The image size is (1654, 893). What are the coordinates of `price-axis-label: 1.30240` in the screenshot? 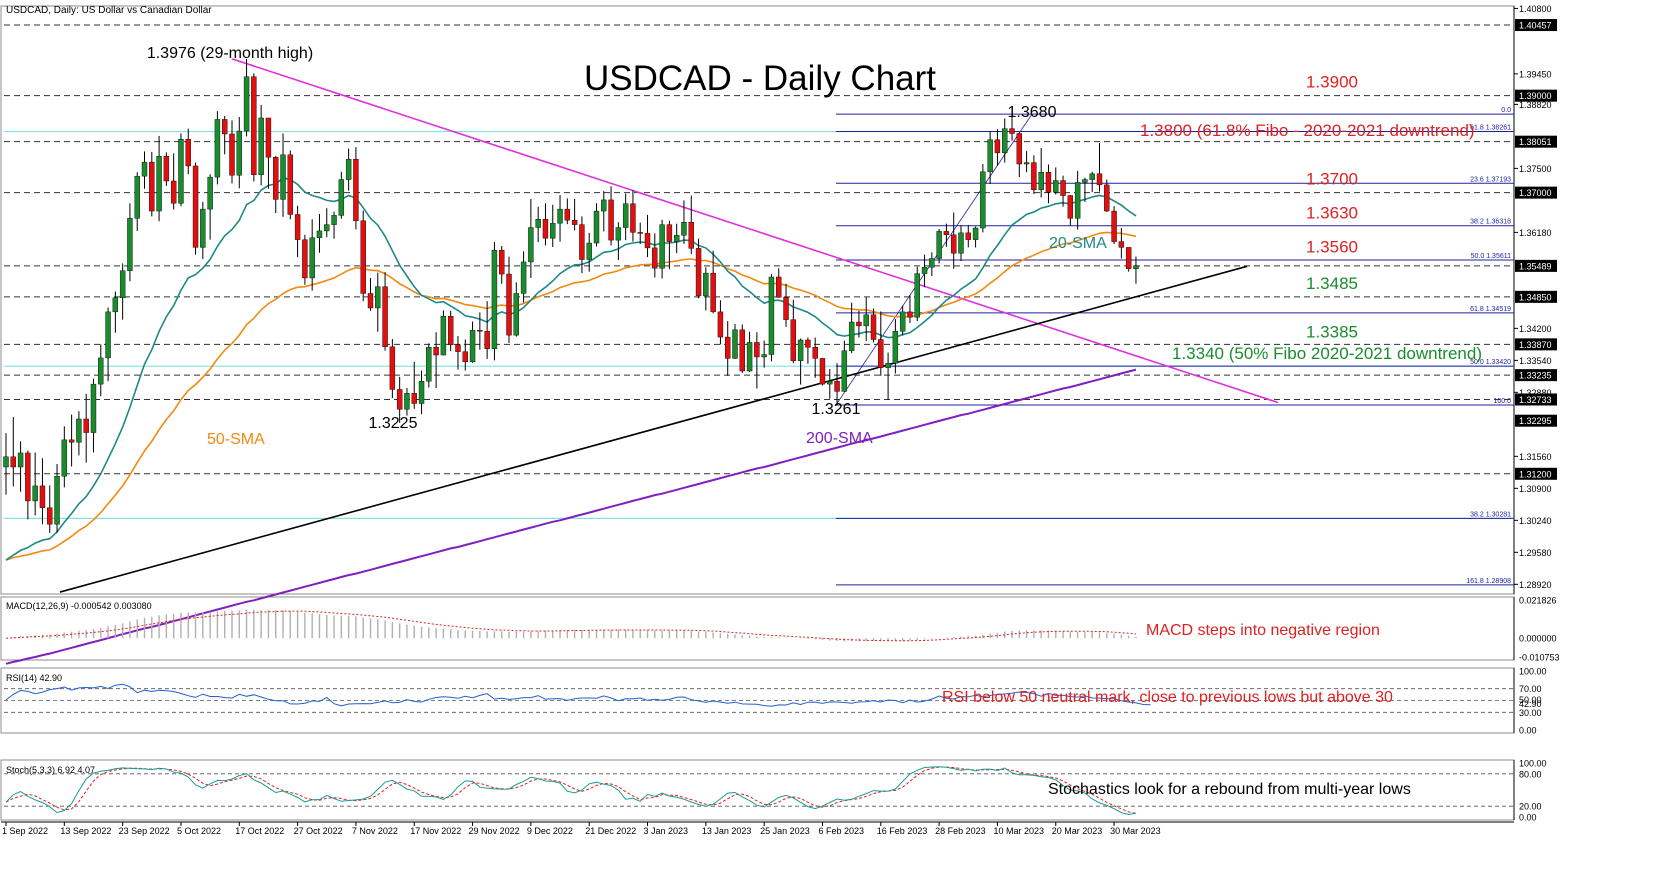 It's located at (1535, 521).